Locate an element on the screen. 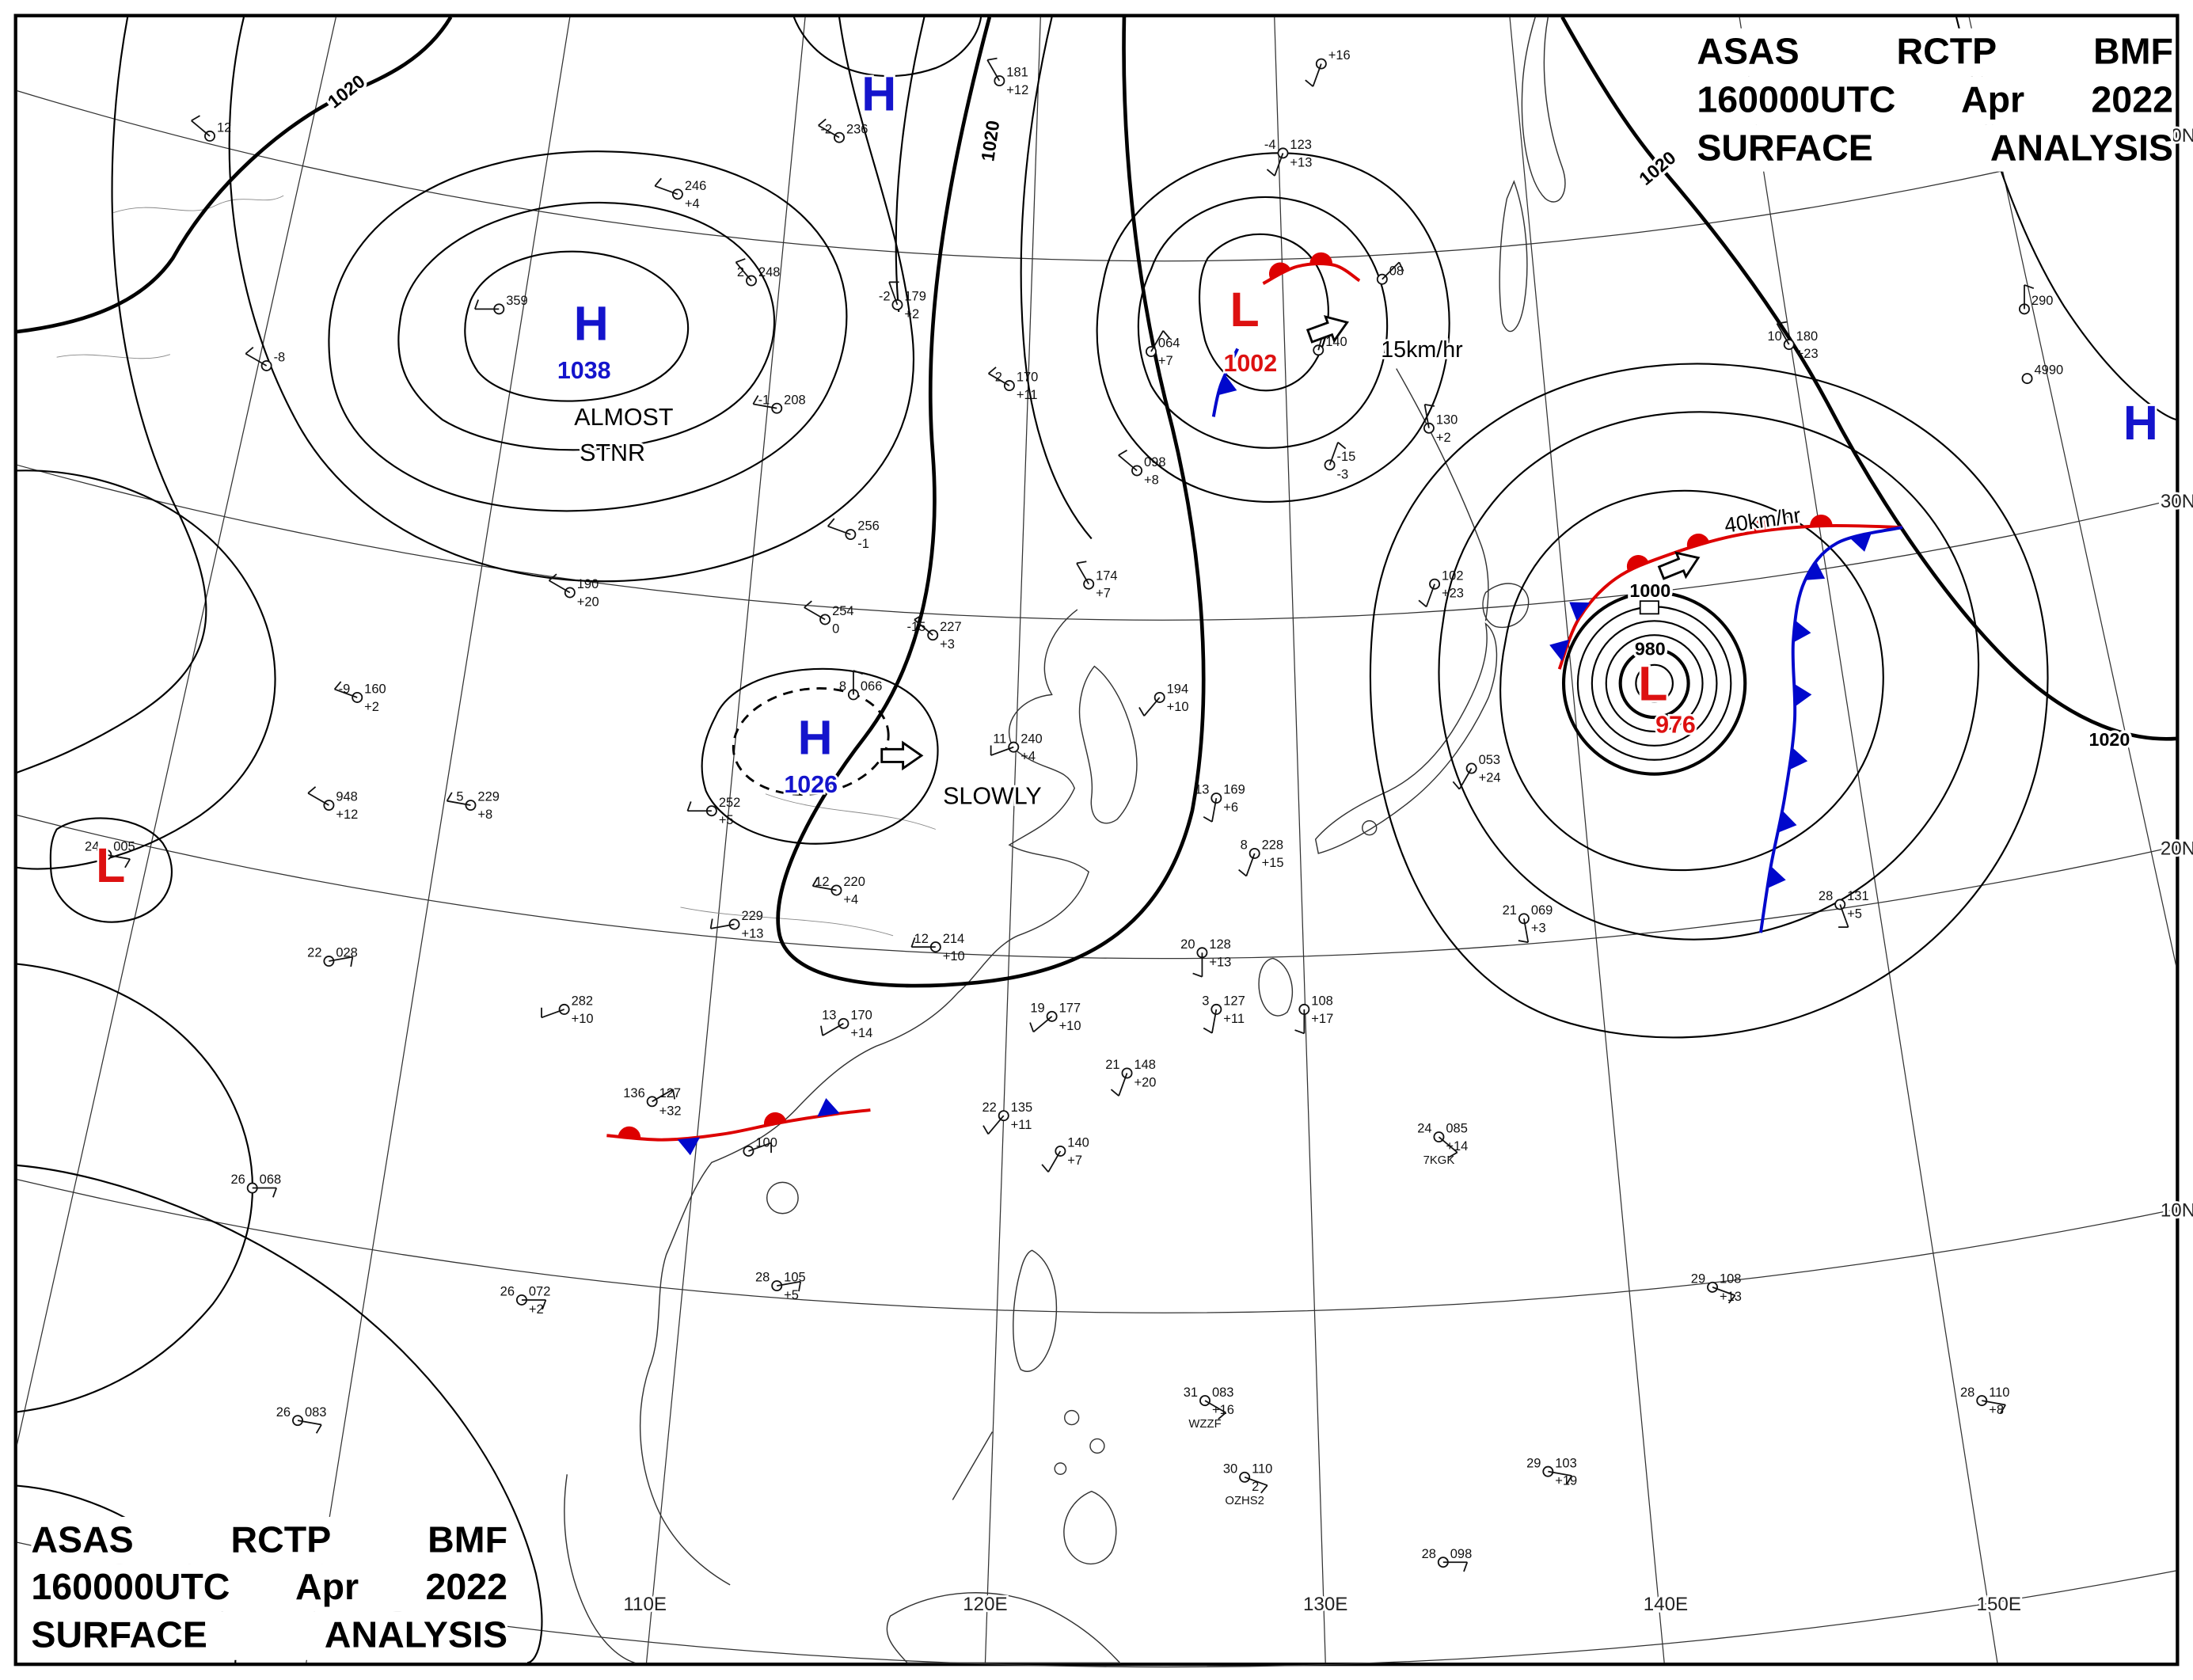 This screenshot has width=2193, height=1680. isobar-label: 980 is located at coordinates (1650, 648).